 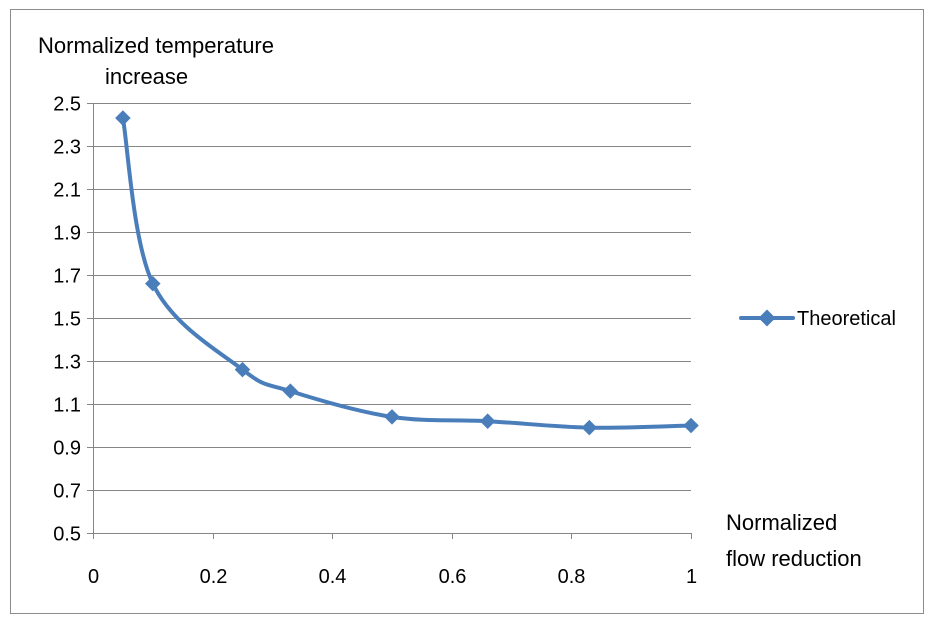 I want to click on y-tick-label: 2.3, so click(x=67, y=148).